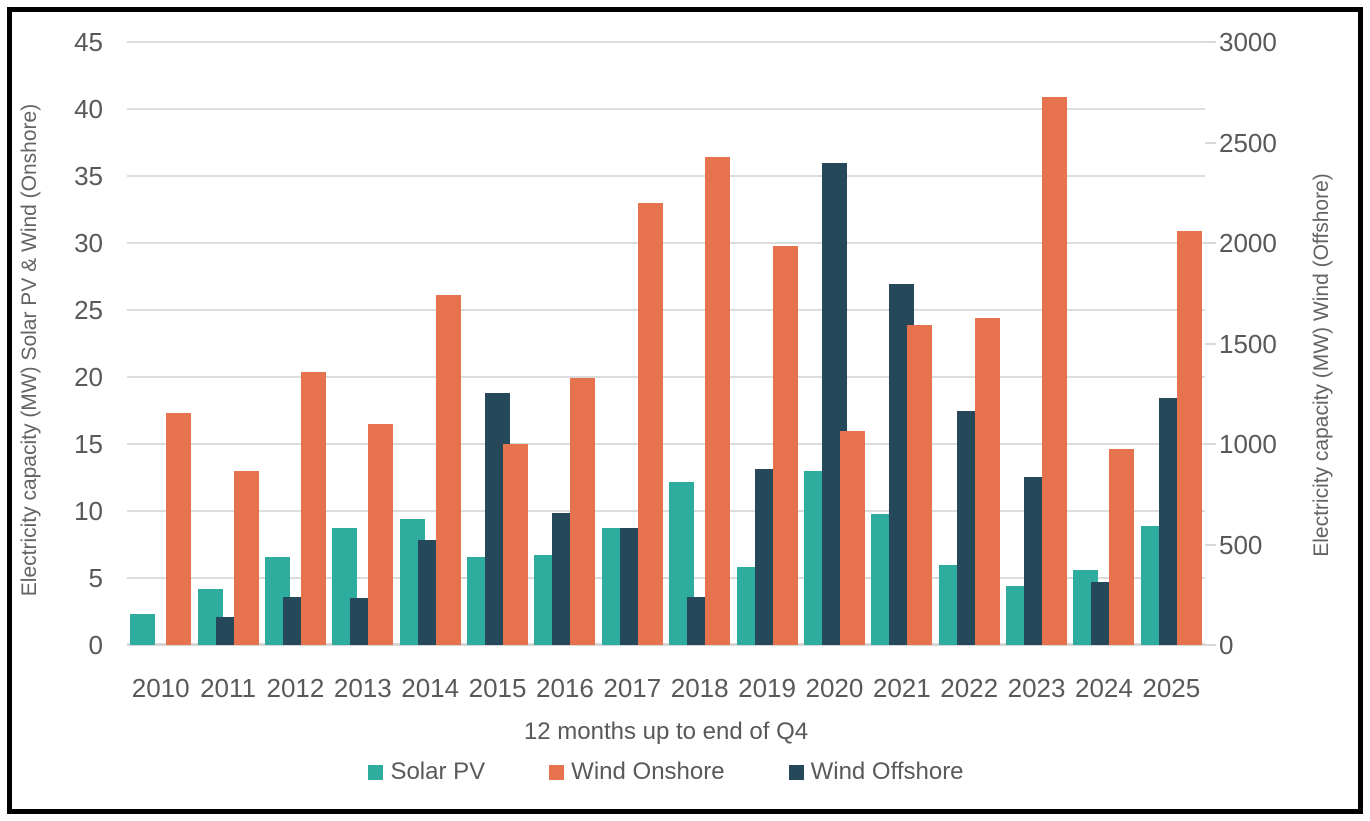 The height and width of the screenshot is (821, 1370). I want to click on bar-wind-onshore-2017, so click(650, 423).